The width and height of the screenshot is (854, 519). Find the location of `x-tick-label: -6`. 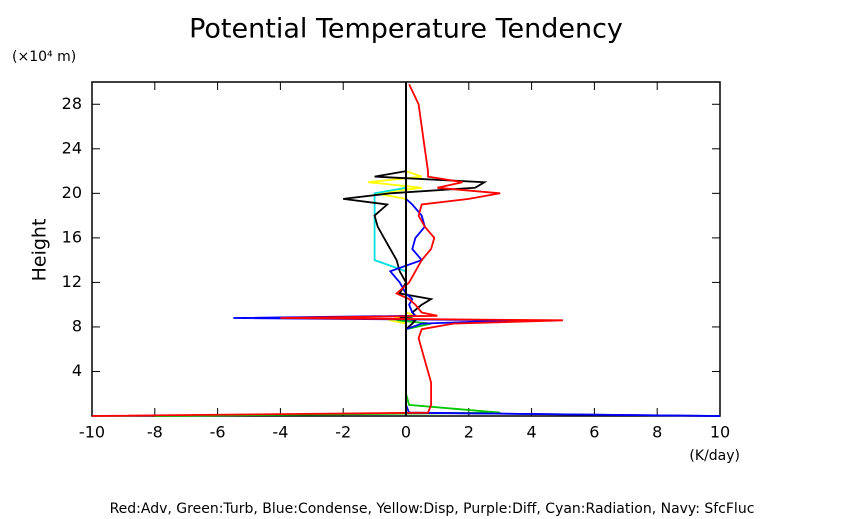

x-tick-label: -6 is located at coordinates (218, 432).